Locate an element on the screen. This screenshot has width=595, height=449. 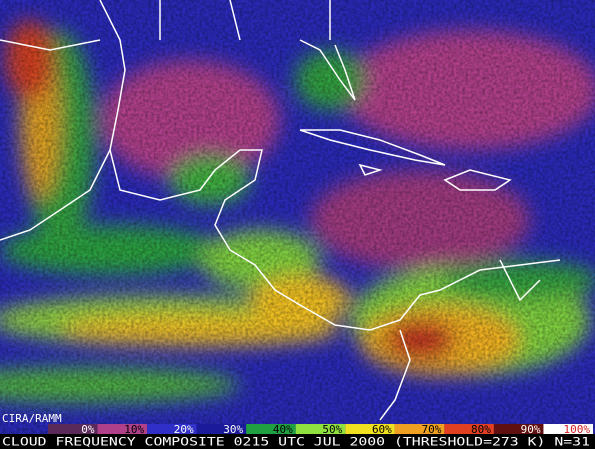
color-legend: 0% 10% 20% 30% 40% 50% 60% 70% 80% 90% 100% is located at coordinates (320, 429).